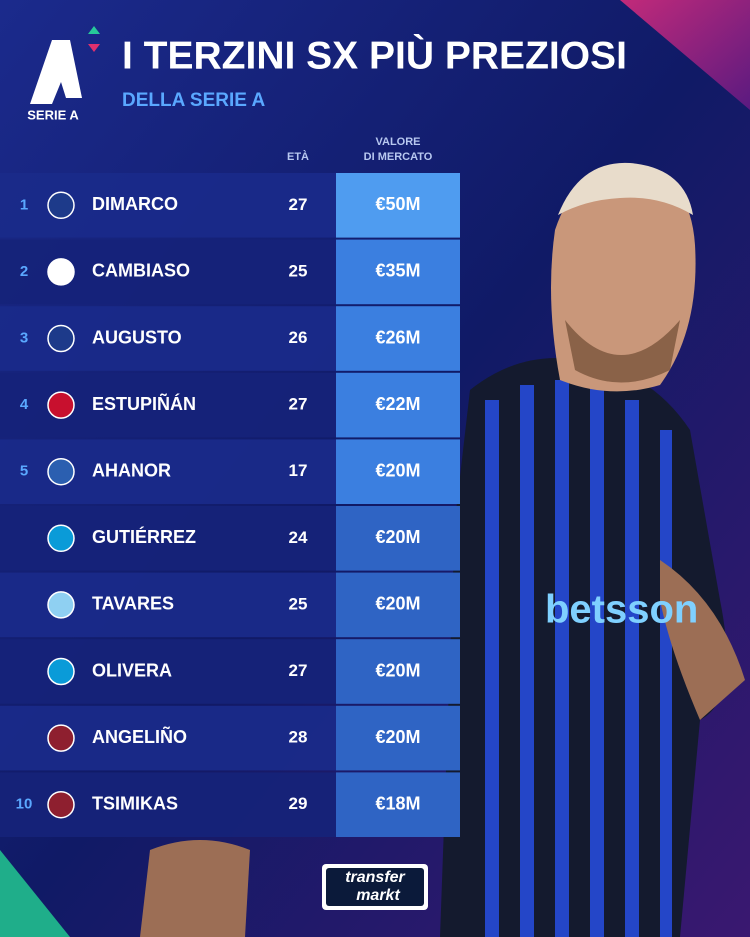 Image resolution: width=750 pixels, height=937 pixels. Describe the element at coordinates (53, 114) in the screenshot. I see `logo-text: SERIE A` at that location.